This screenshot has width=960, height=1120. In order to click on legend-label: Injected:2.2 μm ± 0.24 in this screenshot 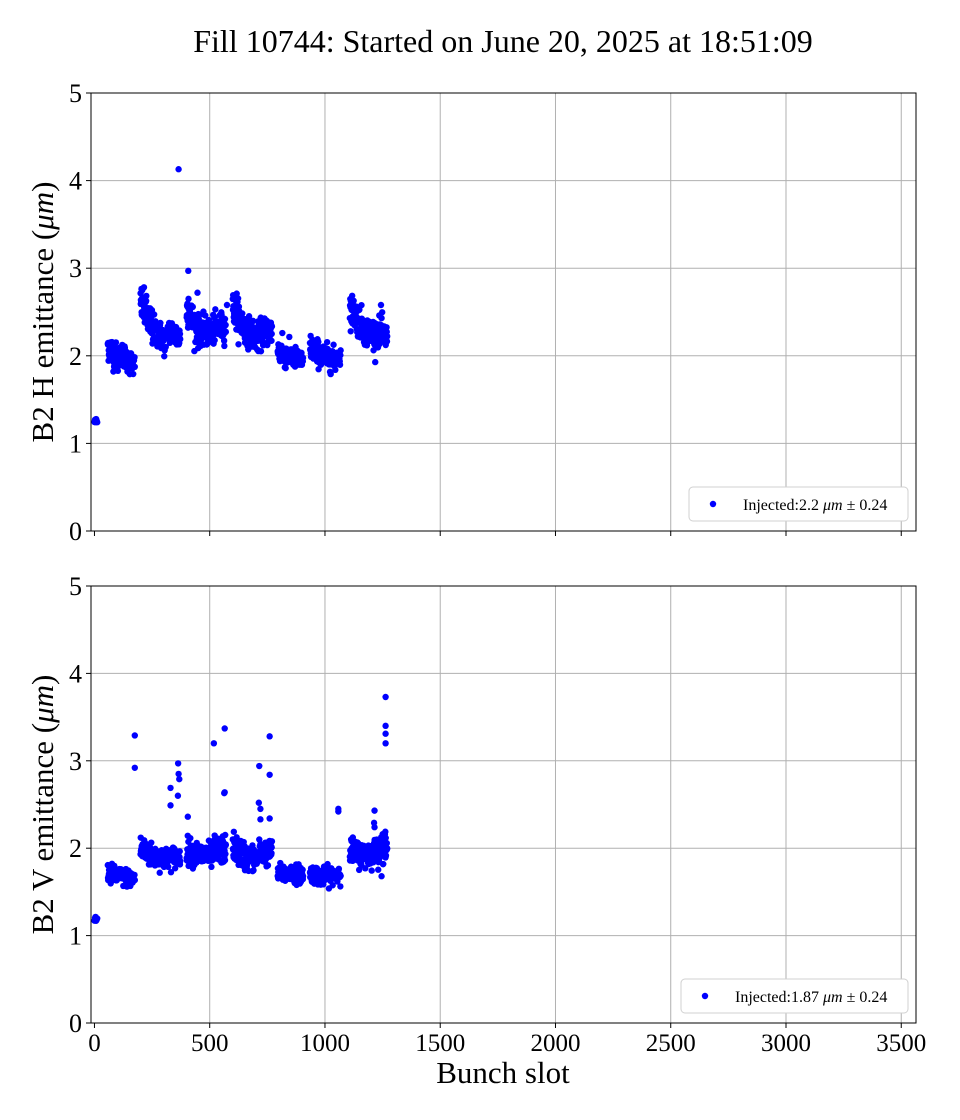, I will do `click(815, 505)`.